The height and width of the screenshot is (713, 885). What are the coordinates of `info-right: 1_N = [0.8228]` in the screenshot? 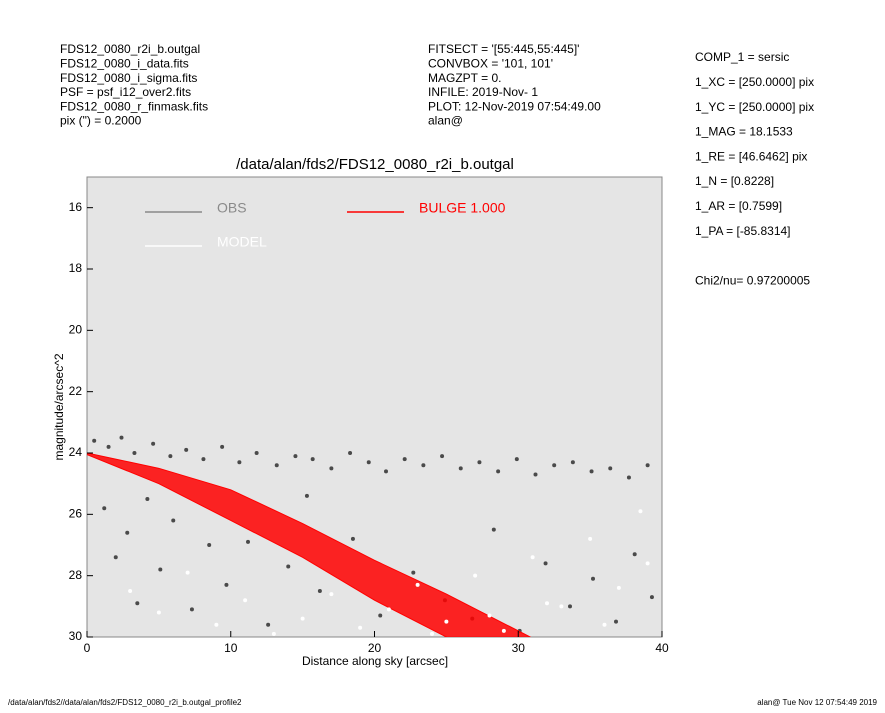 It's located at (734, 181).